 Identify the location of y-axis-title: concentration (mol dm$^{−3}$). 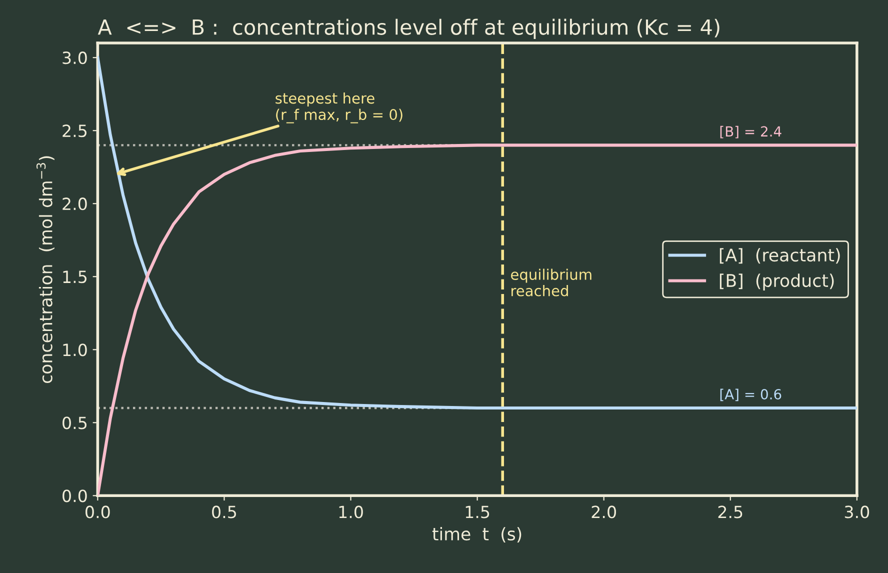
(45, 270).